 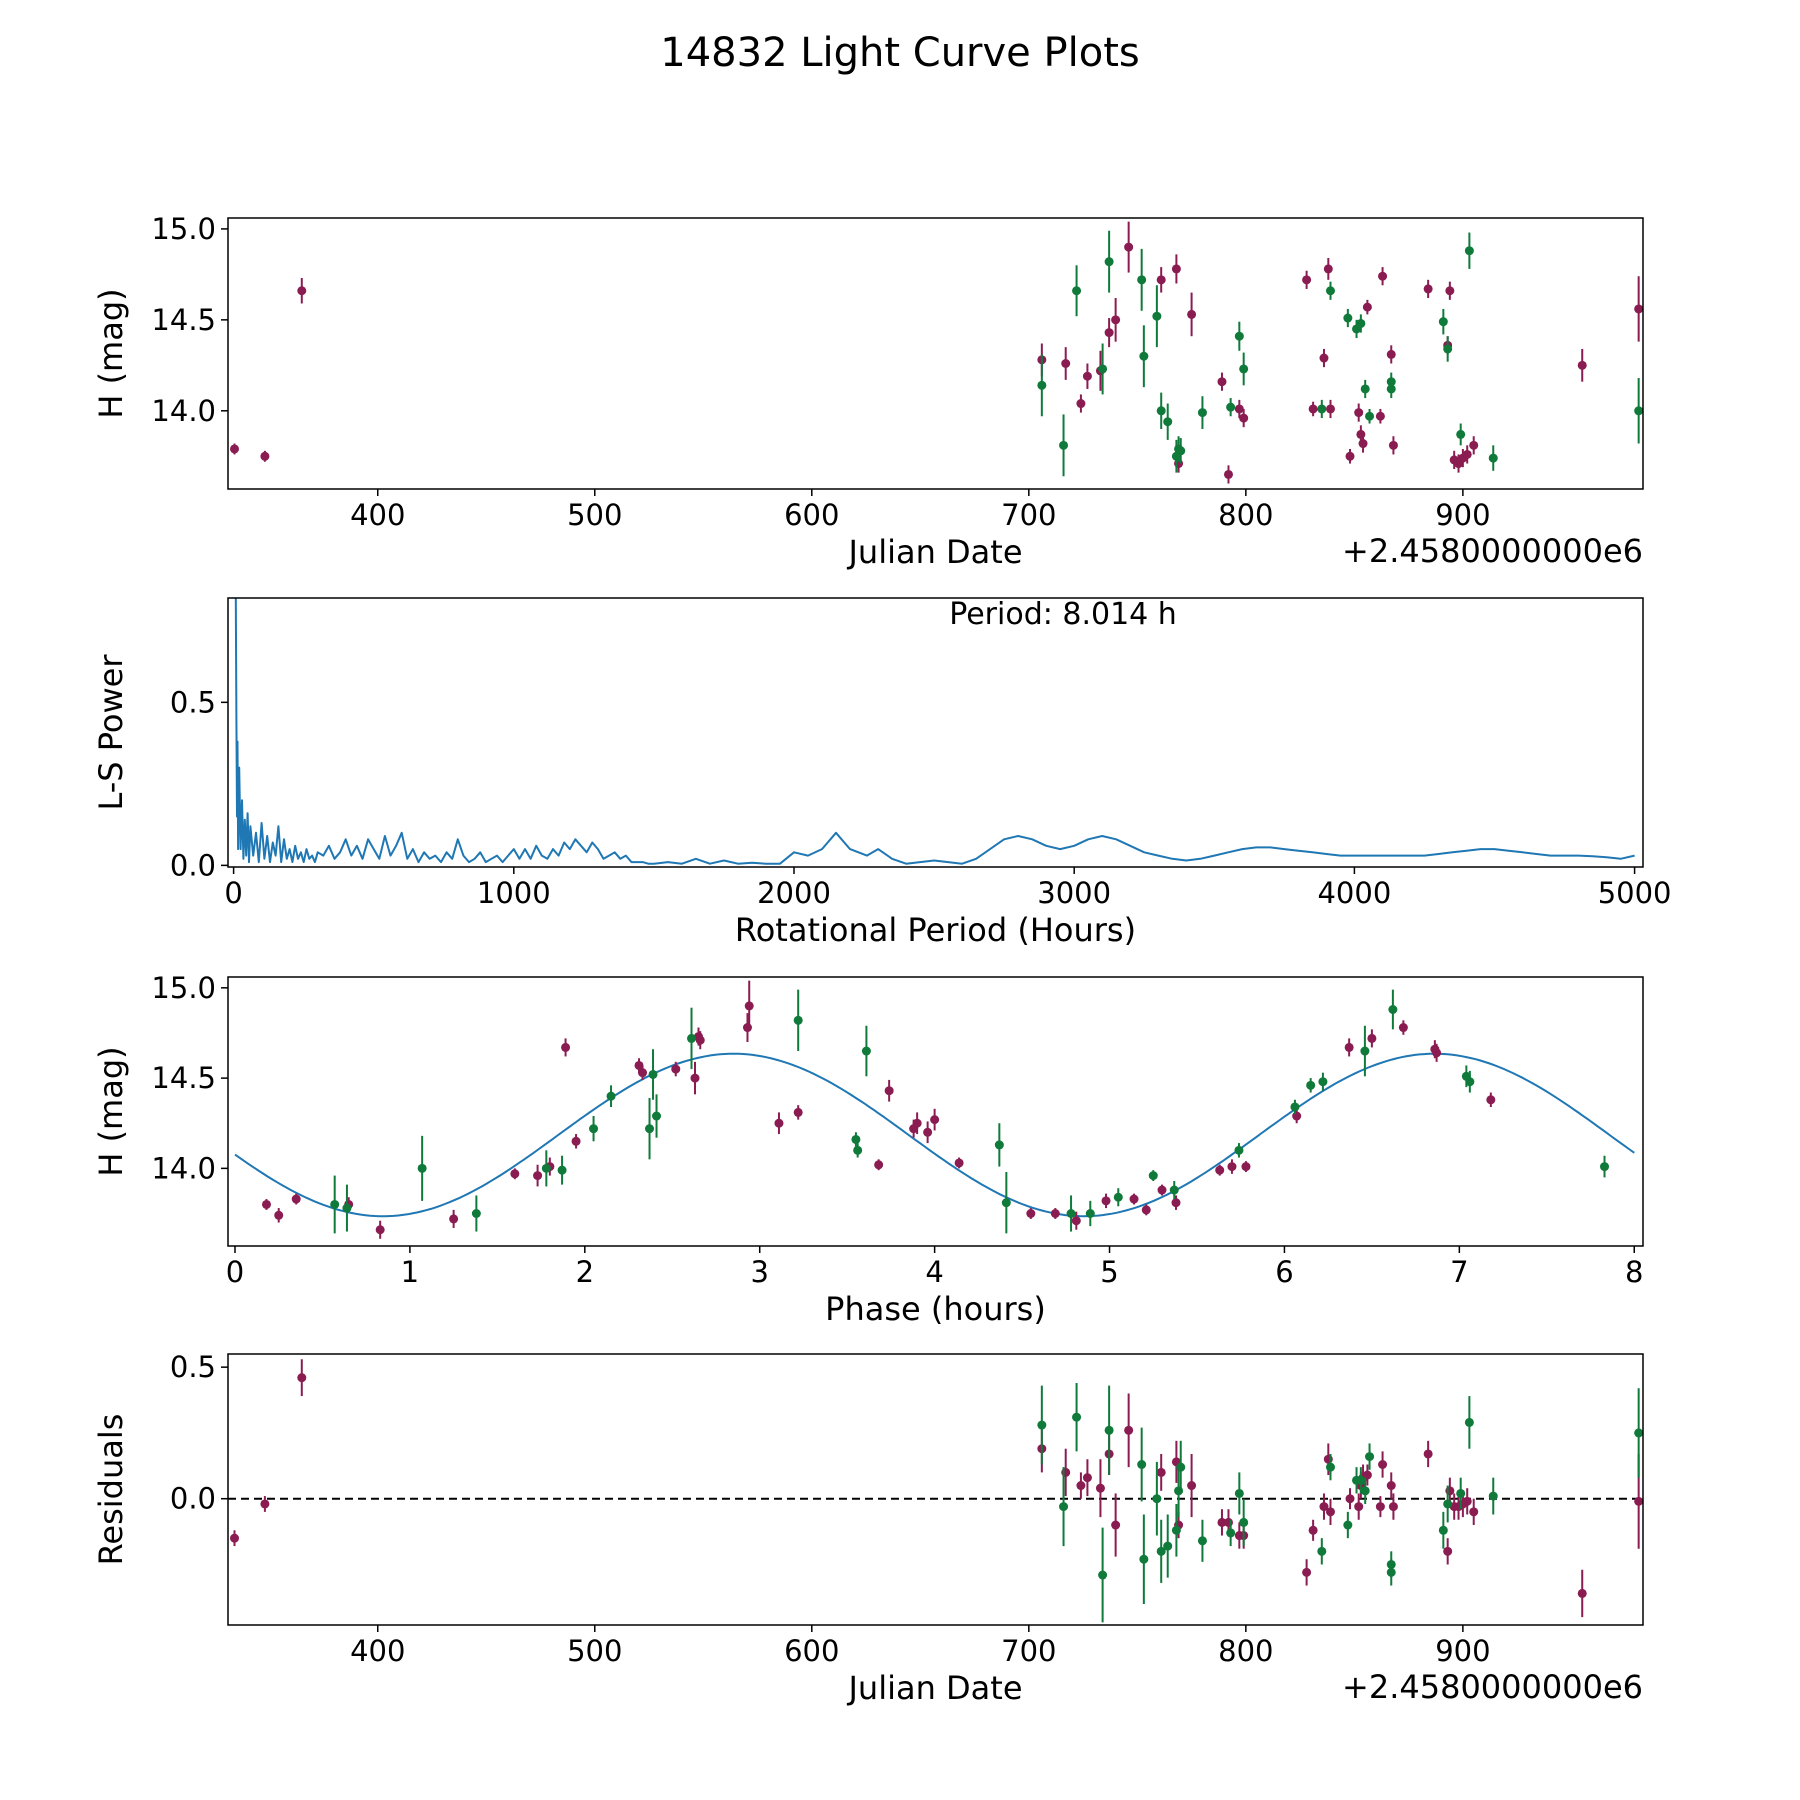 I want to click on x-tick-label: 800, so click(x=1245, y=515).